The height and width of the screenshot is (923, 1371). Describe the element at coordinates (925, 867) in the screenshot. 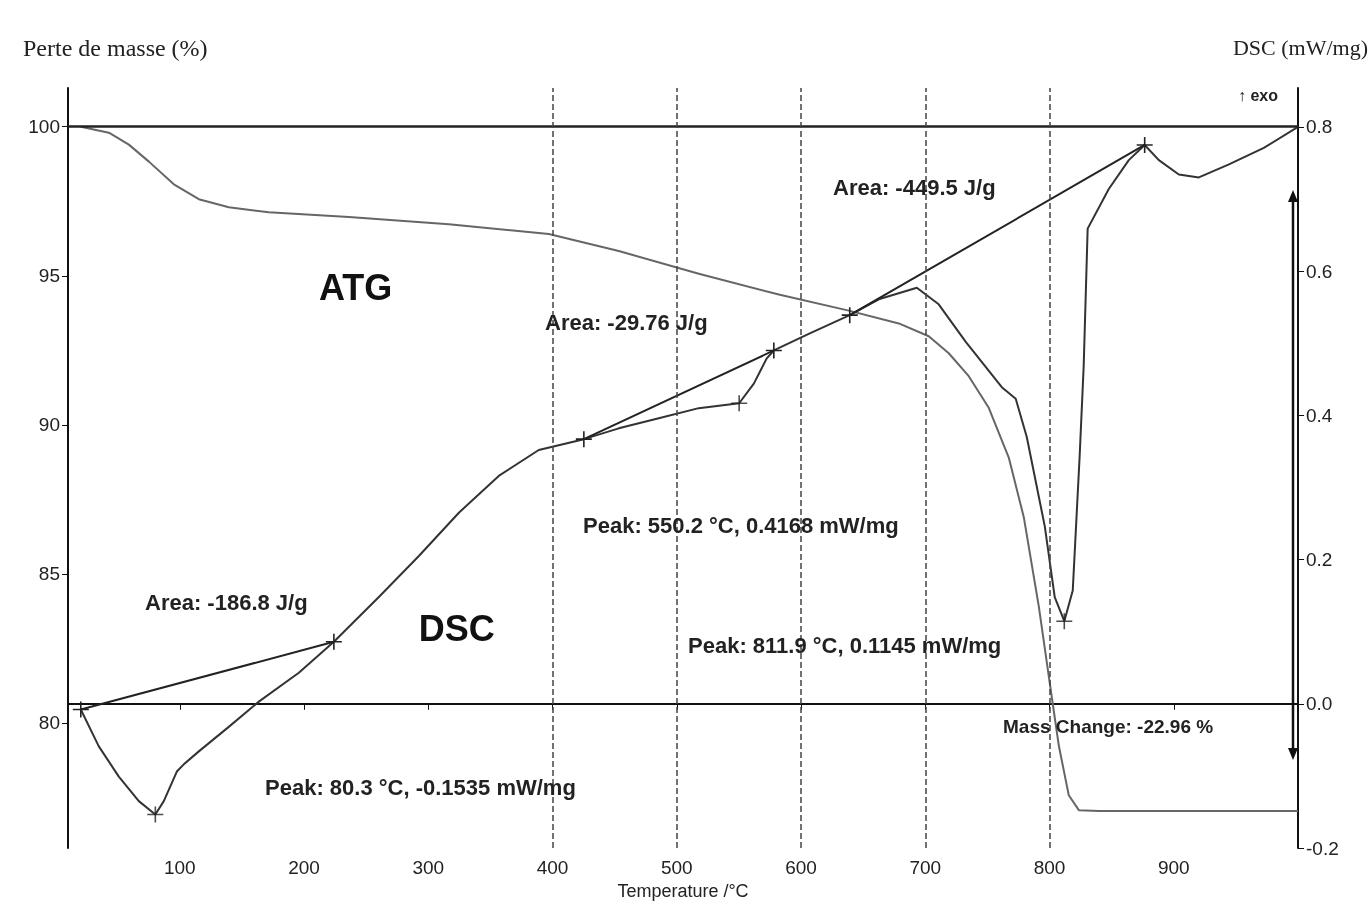

I see `x-tick-label: 700` at that location.